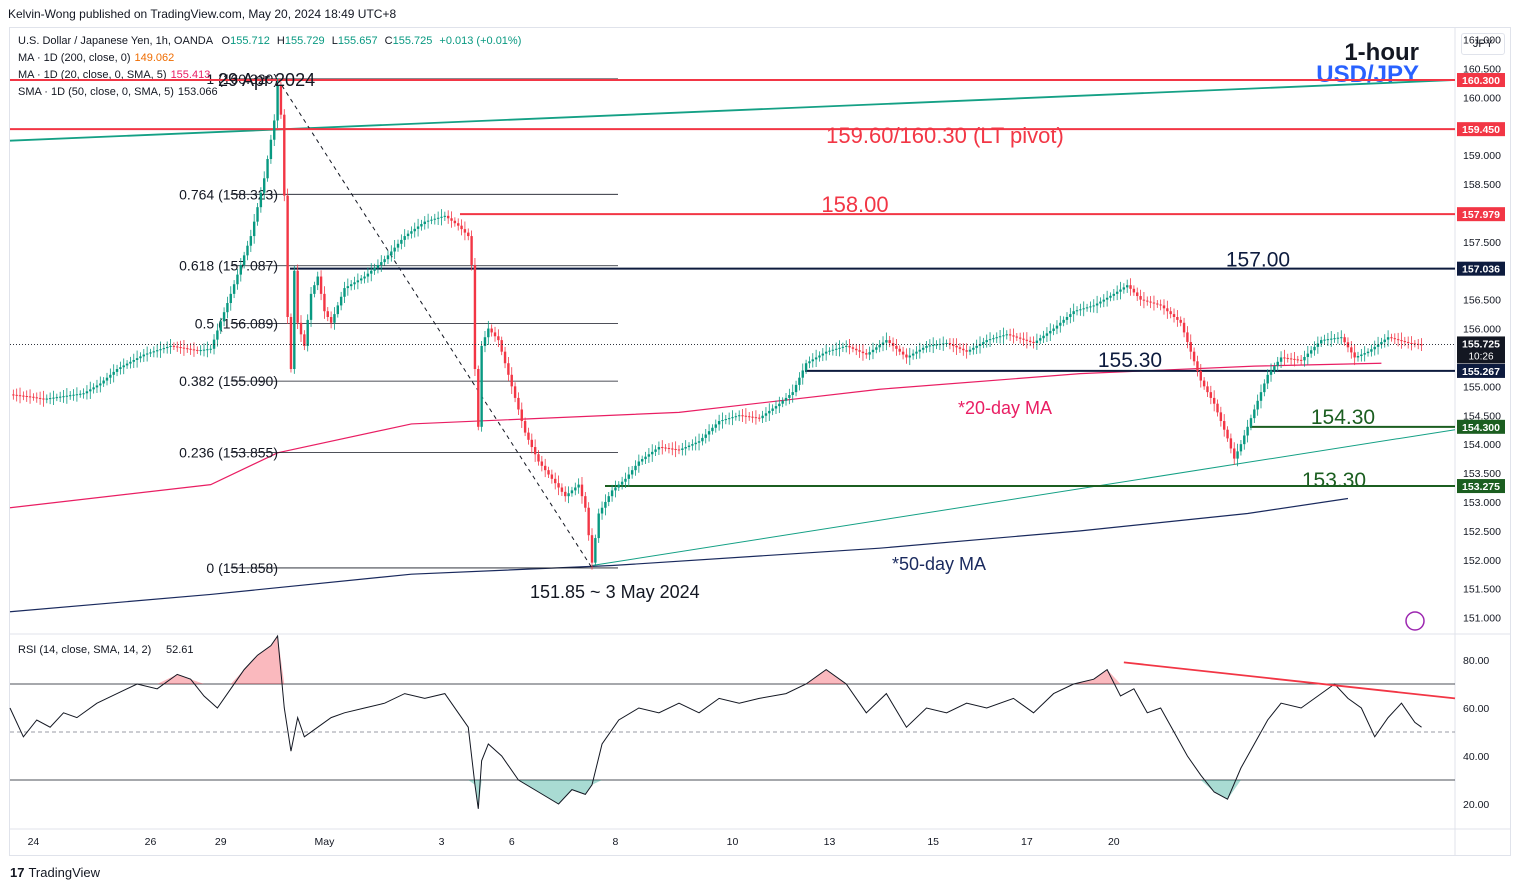 The image size is (1521, 891). Describe the element at coordinates (1483, 44) in the screenshot. I see `currency-button: JPY` at that location.